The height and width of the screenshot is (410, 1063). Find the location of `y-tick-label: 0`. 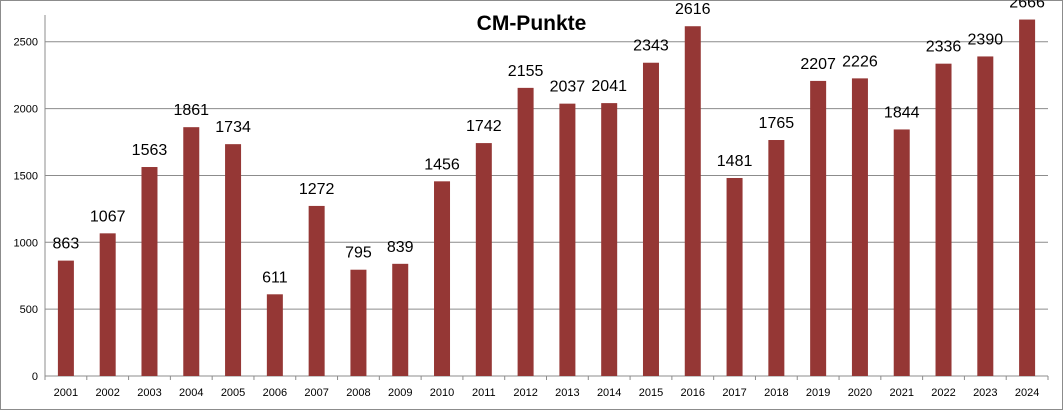

y-tick-label: 0 is located at coordinates (35, 377).